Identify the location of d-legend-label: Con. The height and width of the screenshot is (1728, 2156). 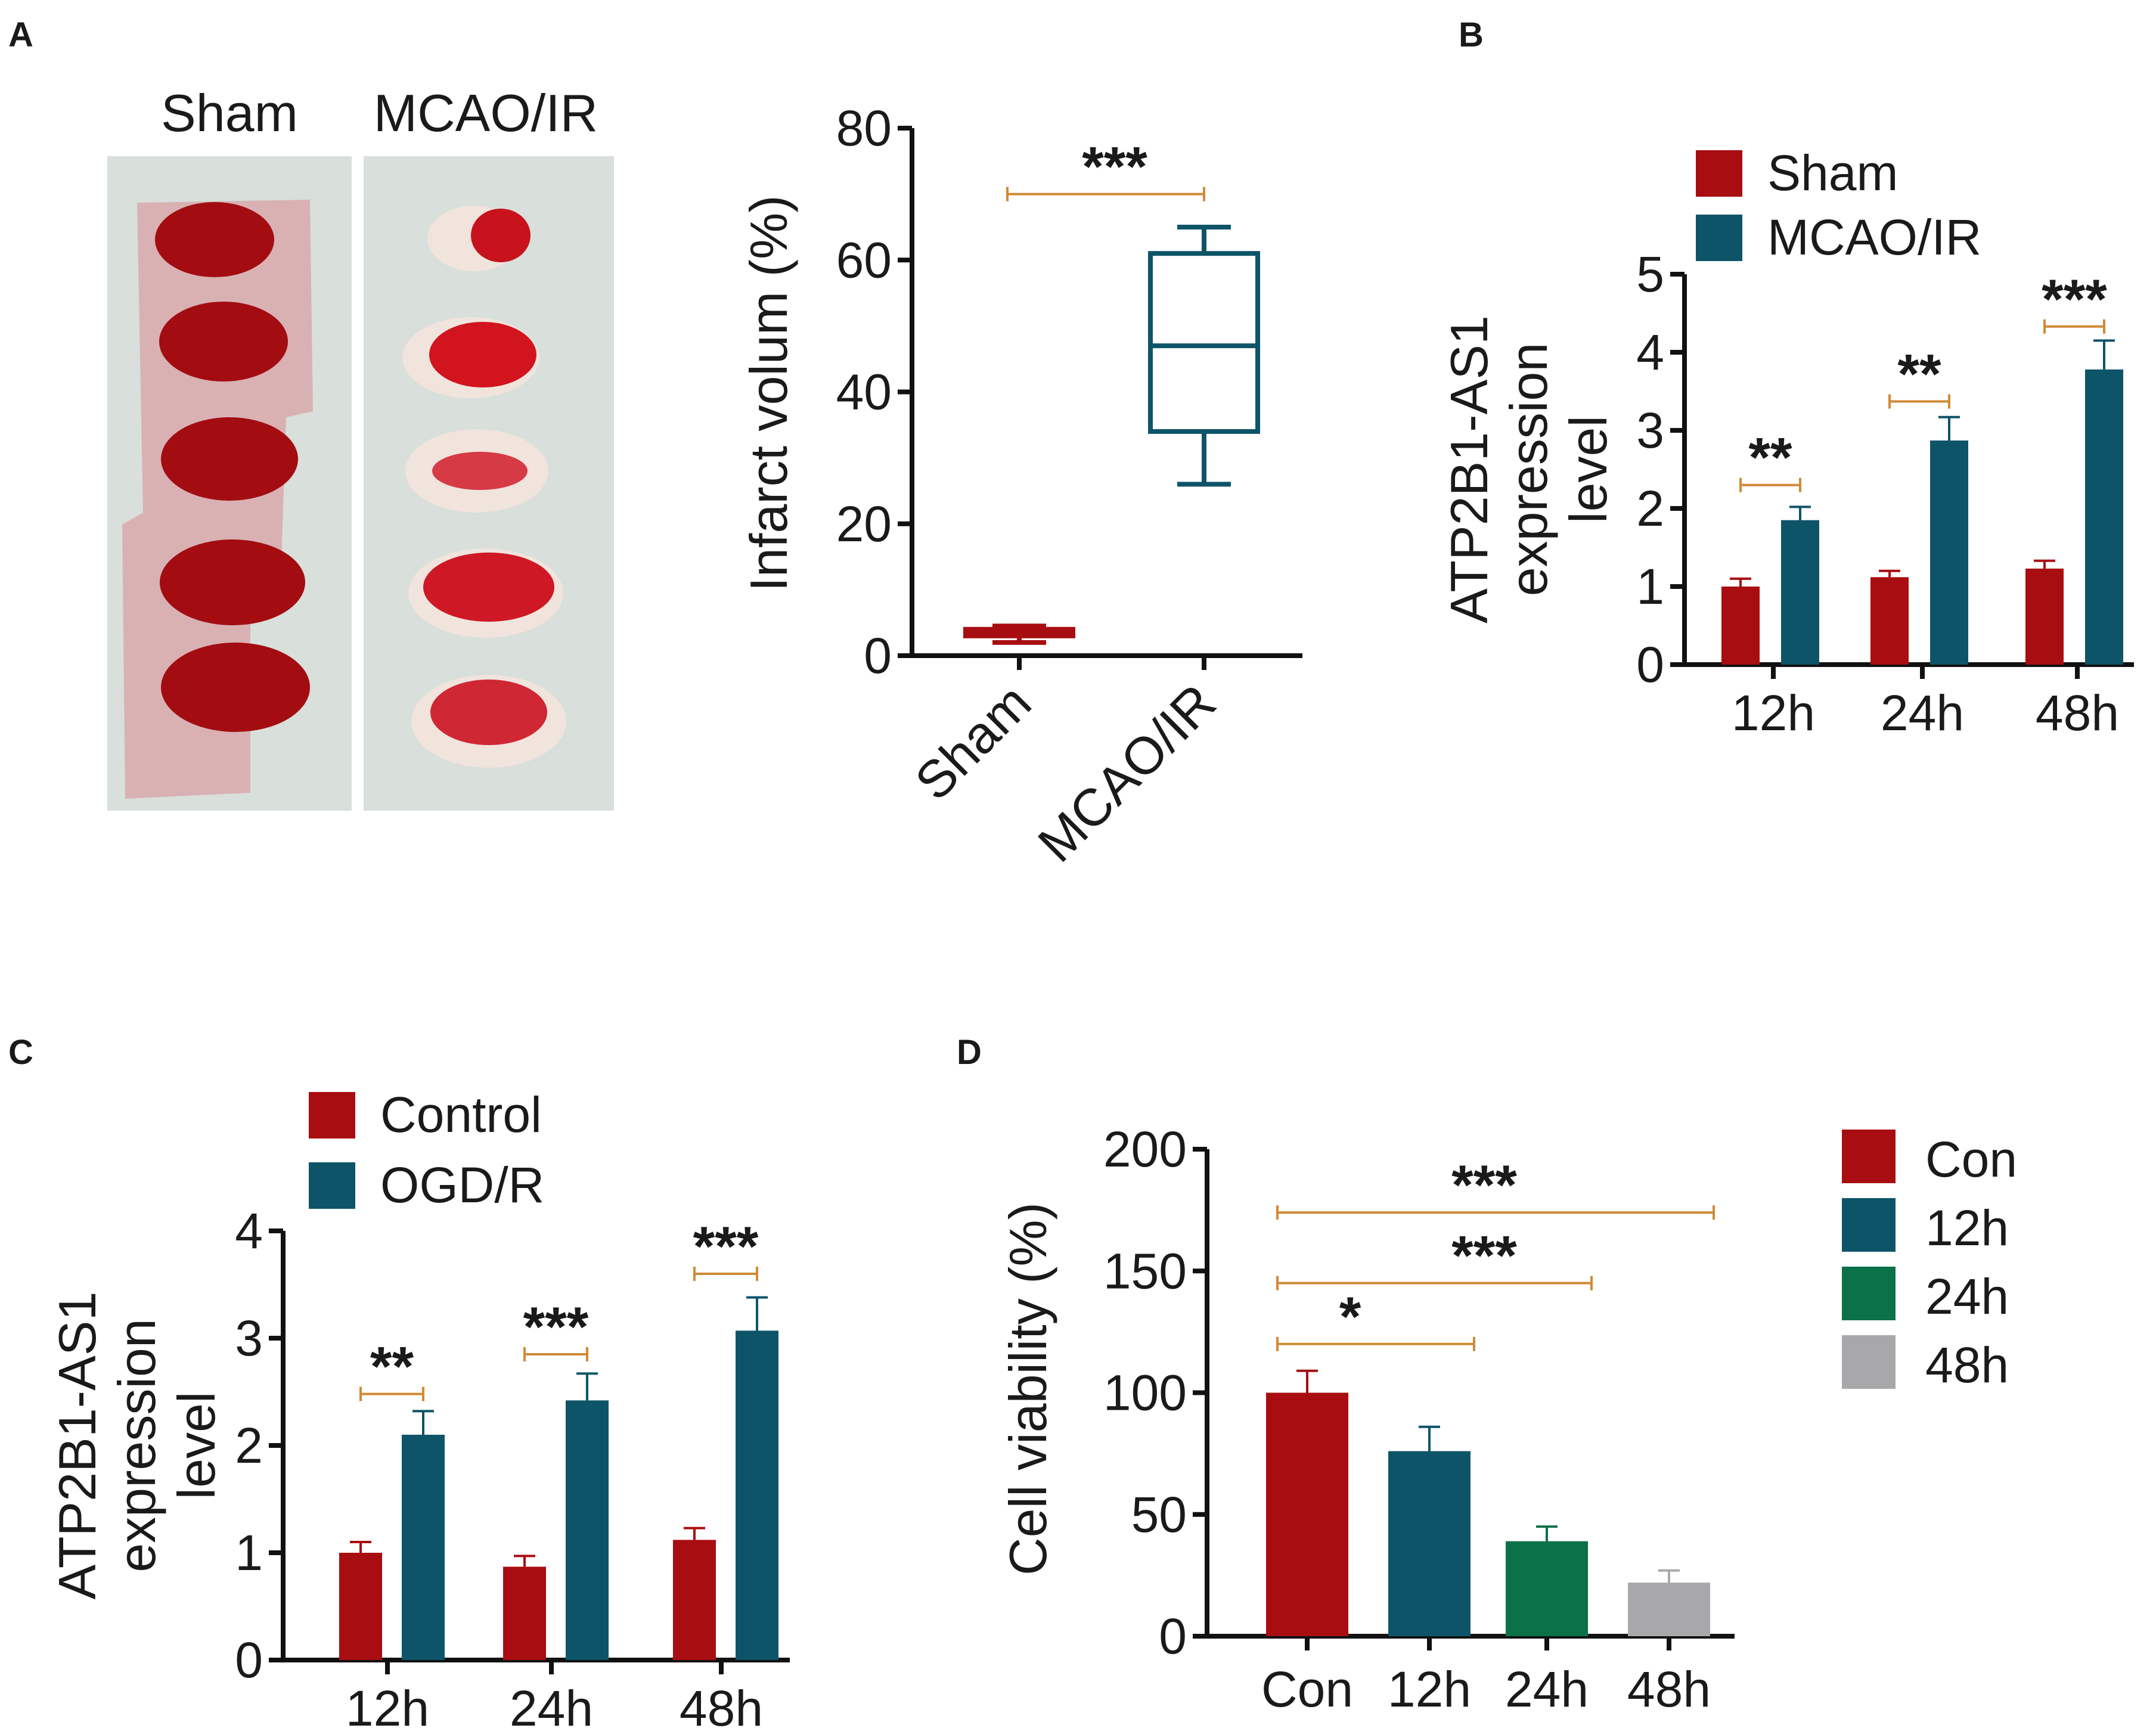
(1971, 1159).